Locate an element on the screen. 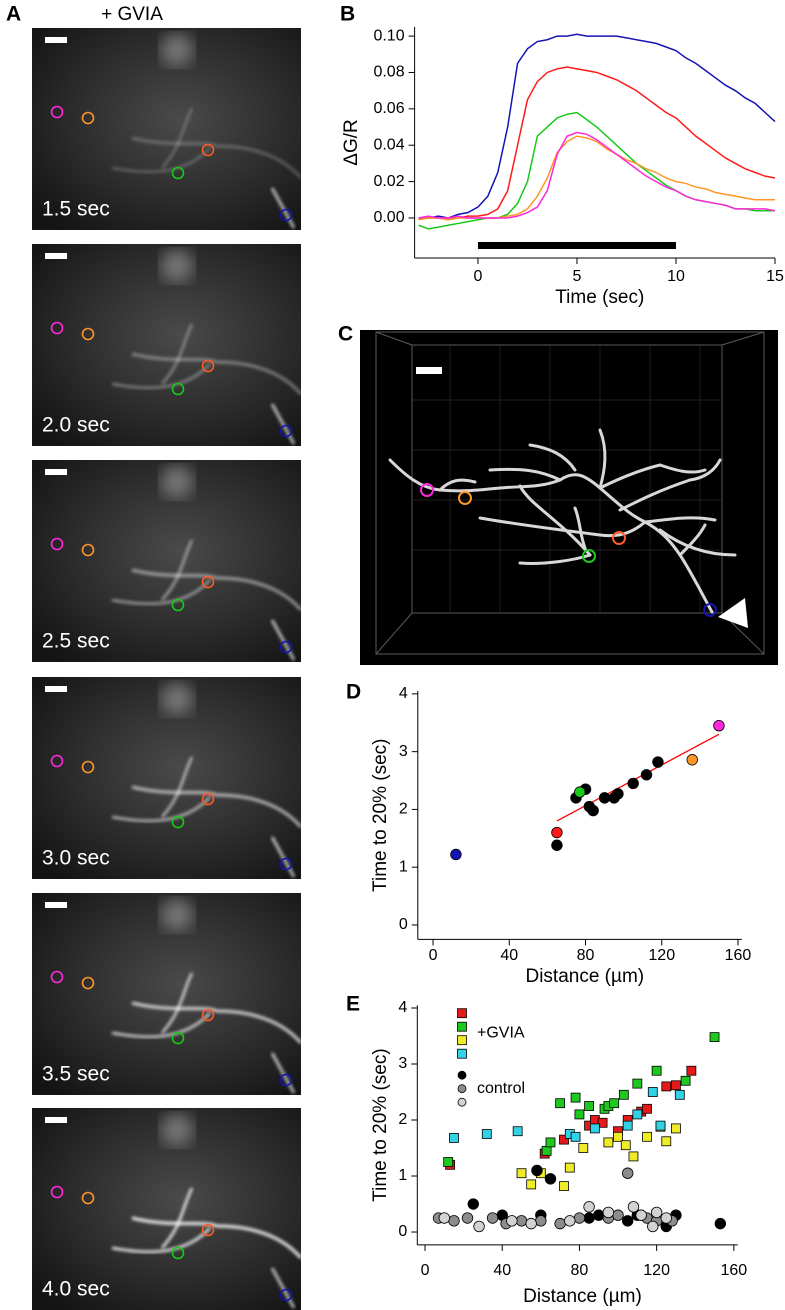 Image resolution: width=785 pixels, height=1310 pixels. panel-letter: C is located at coordinates (345, 334).